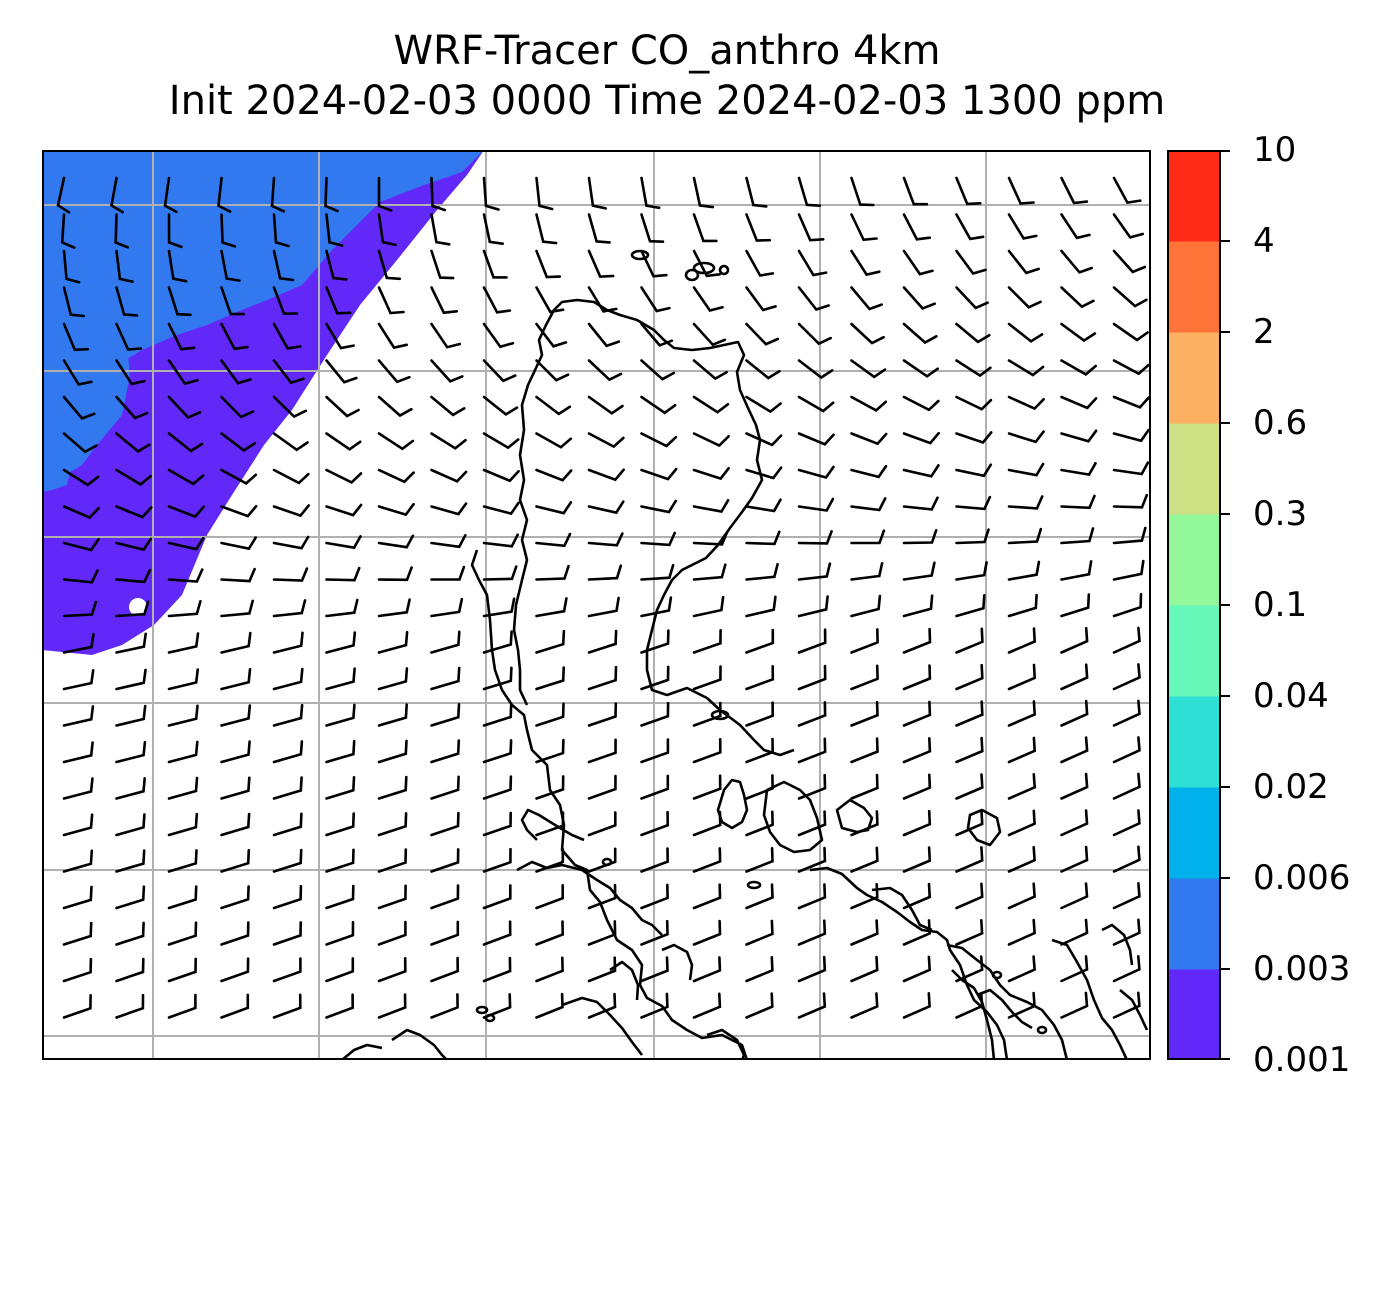  Describe the element at coordinates (263, 402) in the screenshot. I see `tracer-fill-layer` at that location.